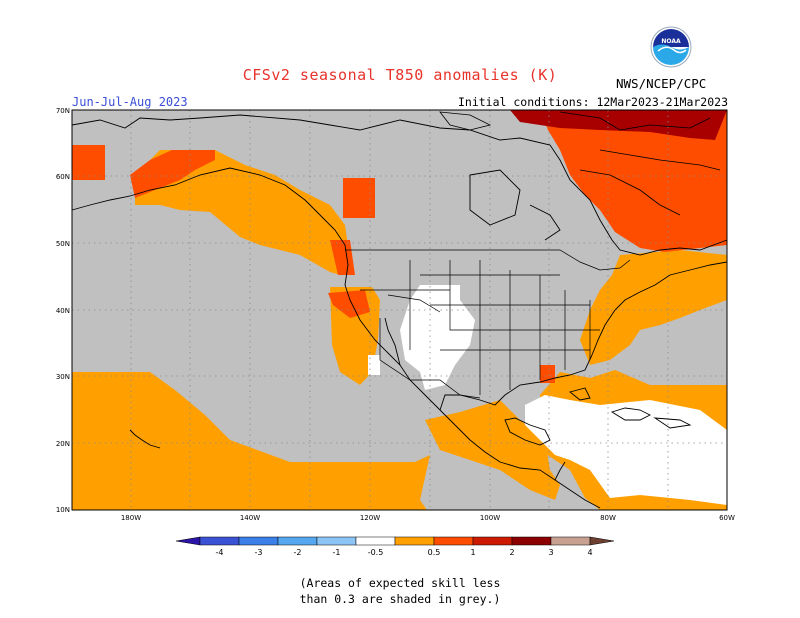  I want to click on lat-label: 40N, so click(63, 311).